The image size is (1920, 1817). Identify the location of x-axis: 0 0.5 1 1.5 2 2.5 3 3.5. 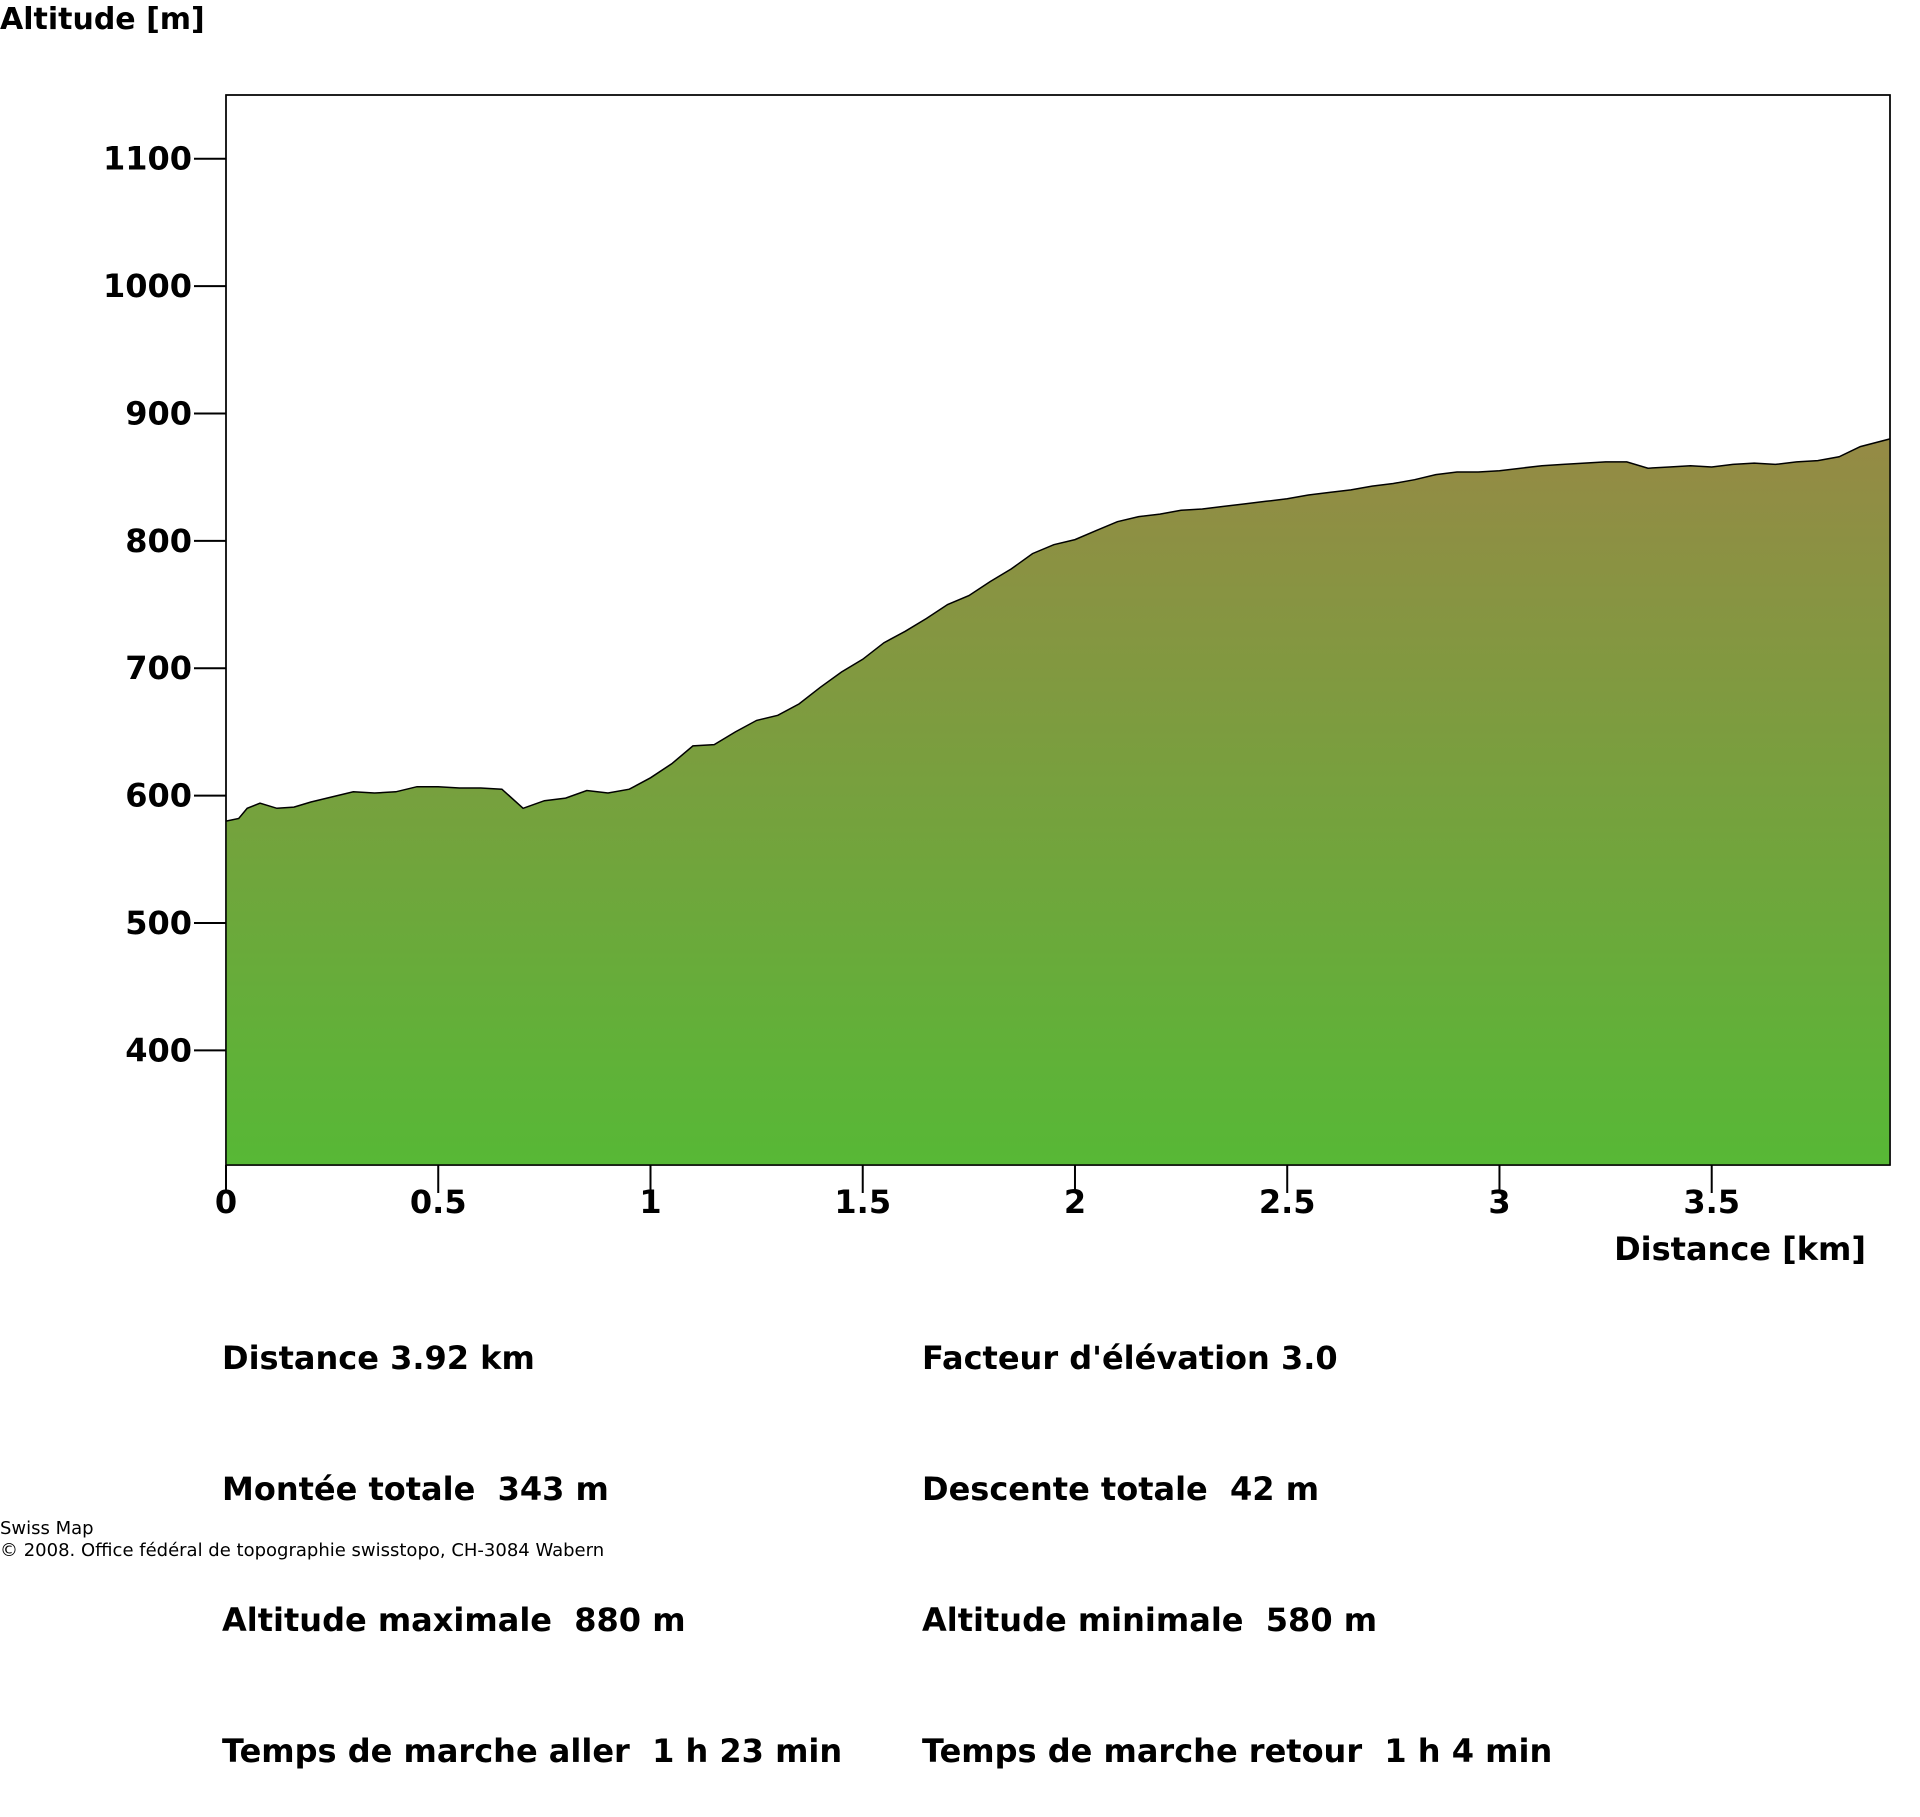
(977, 1193).